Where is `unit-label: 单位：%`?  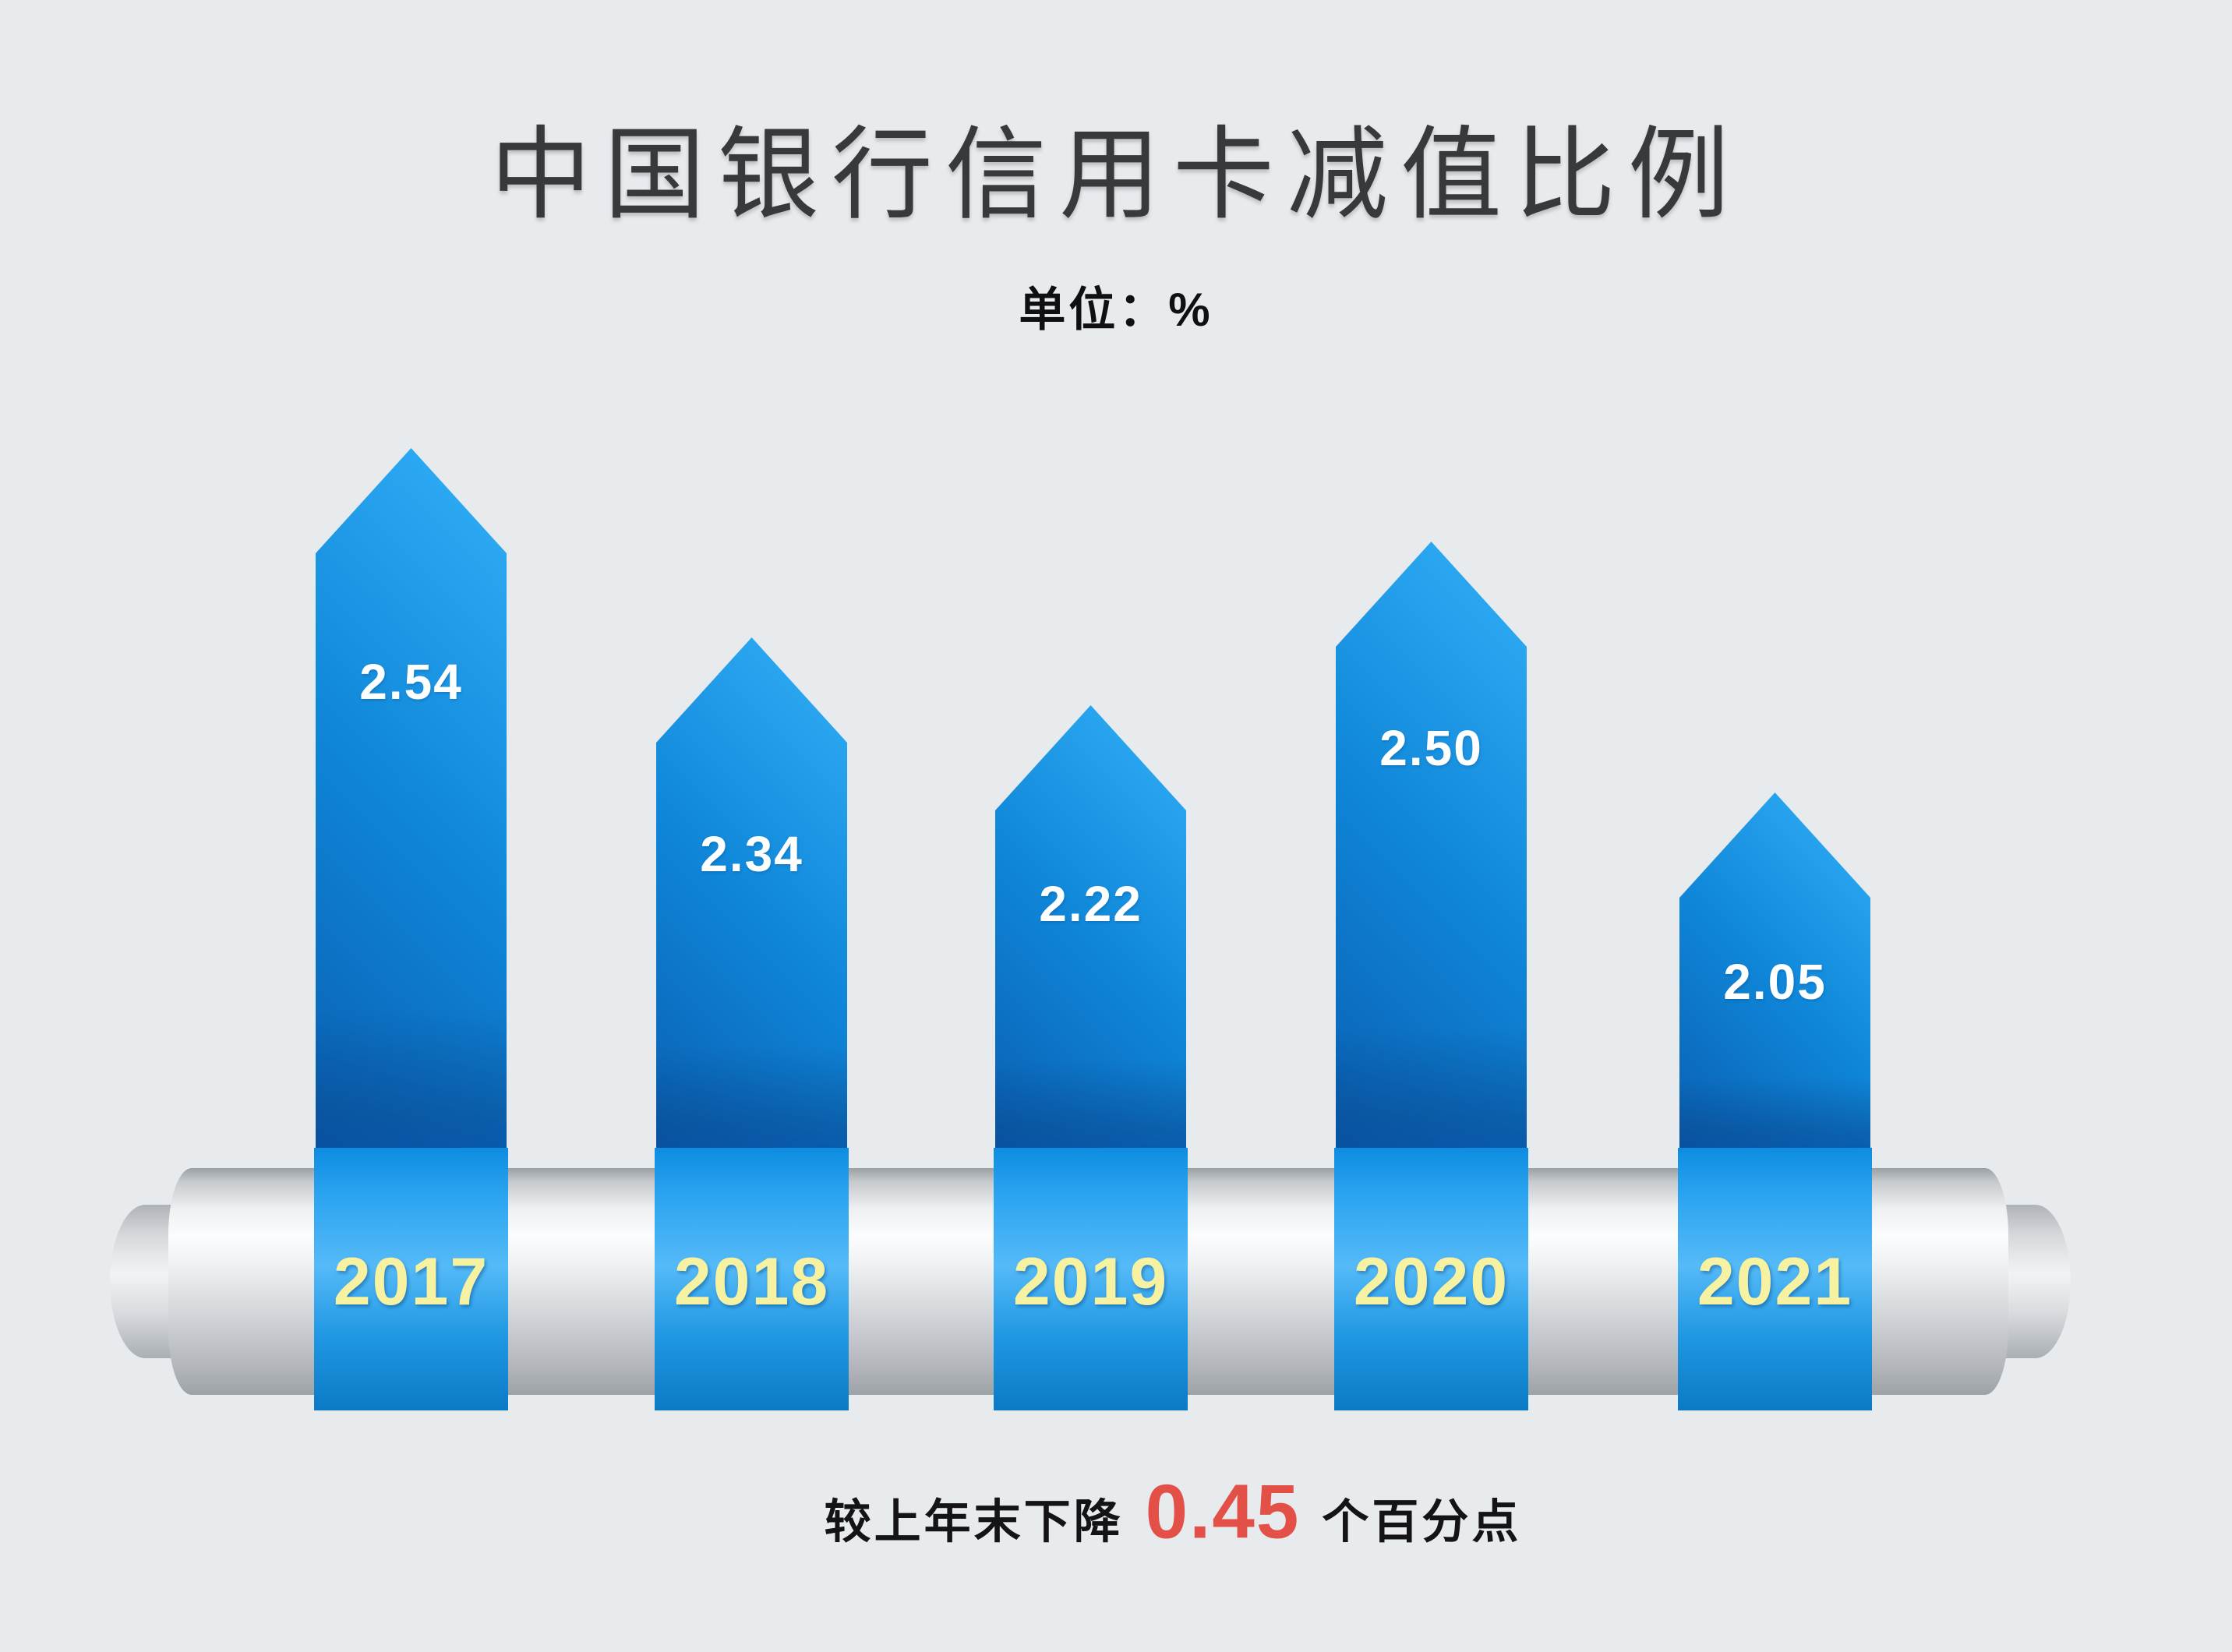
unit-label: 单位：% is located at coordinates (1116, 310).